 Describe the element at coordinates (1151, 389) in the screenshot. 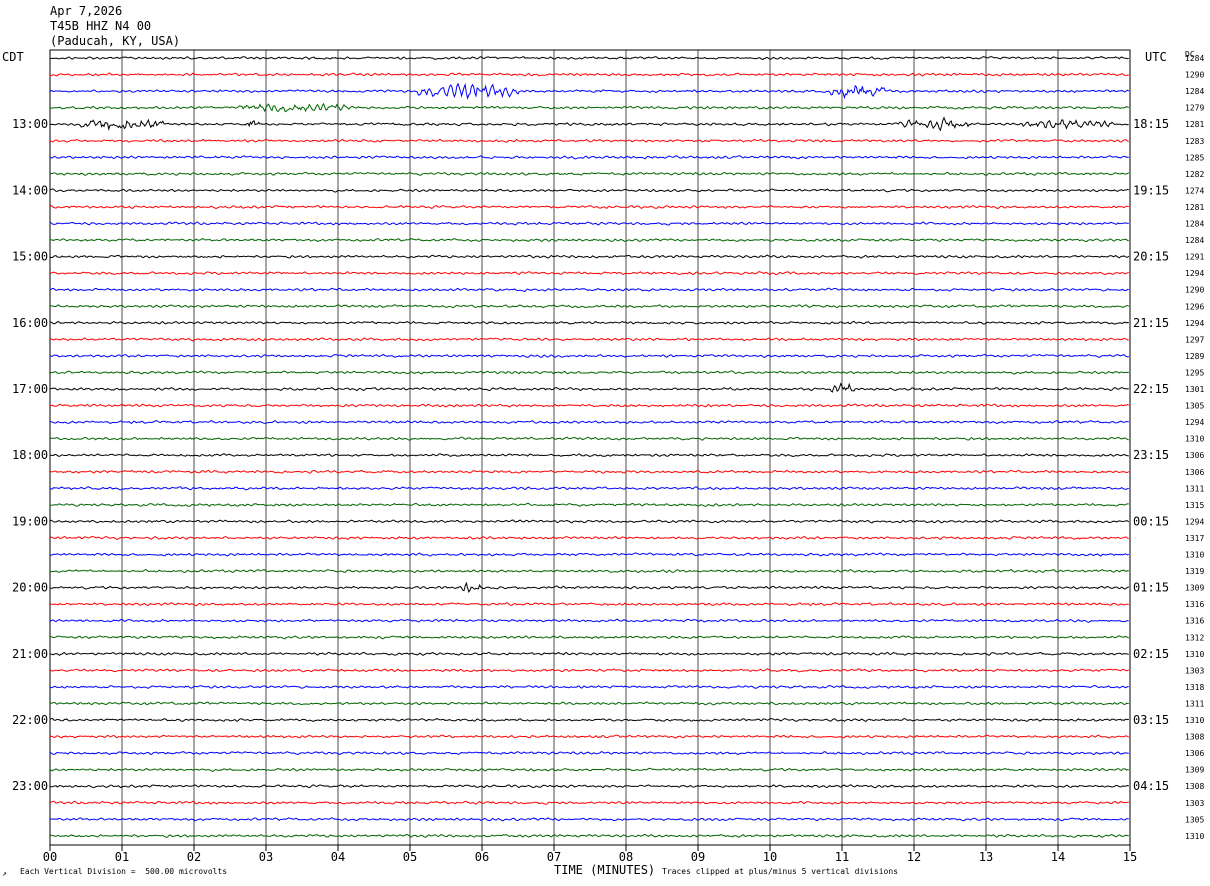

I see `right-hour-label: 22:15` at that location.